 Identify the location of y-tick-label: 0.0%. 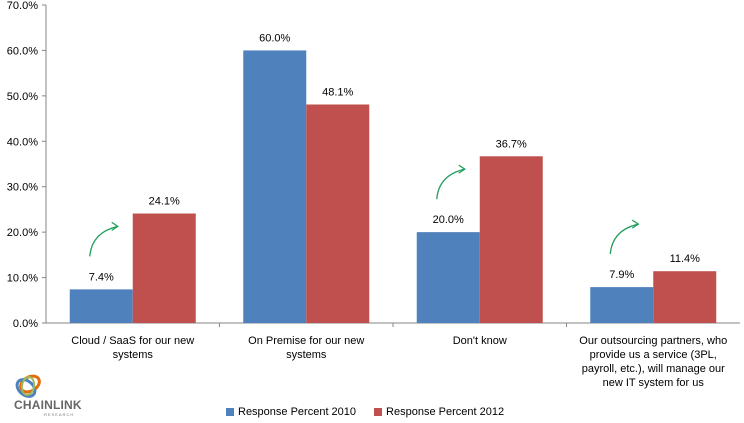
(25, 324).